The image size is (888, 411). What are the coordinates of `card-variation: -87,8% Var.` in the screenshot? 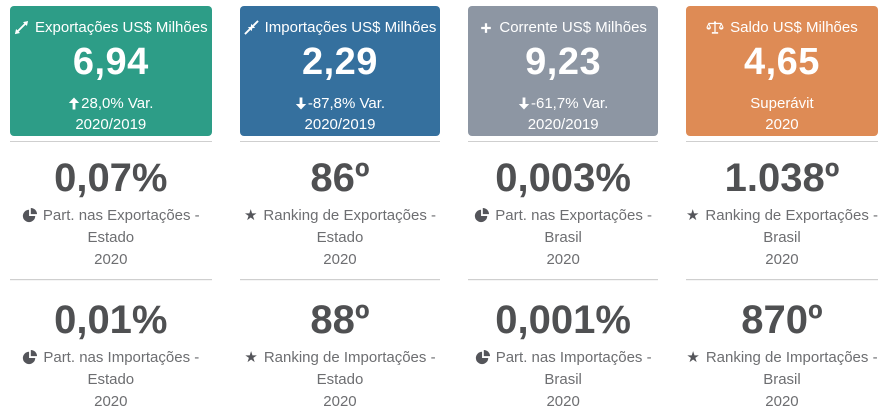 It's located at (340, 104).